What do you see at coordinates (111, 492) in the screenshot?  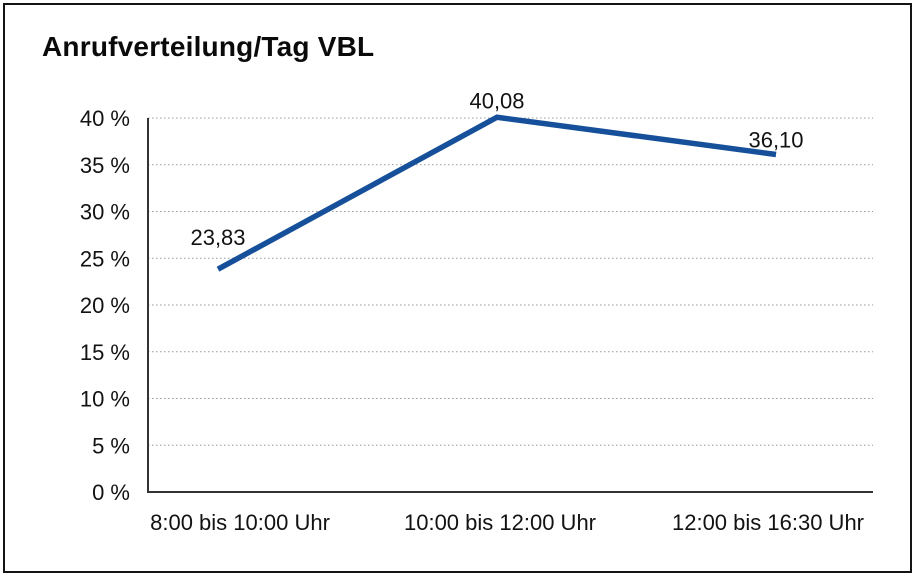 I see `y-tick-label: 0 %` at bounding box center [111, 492].